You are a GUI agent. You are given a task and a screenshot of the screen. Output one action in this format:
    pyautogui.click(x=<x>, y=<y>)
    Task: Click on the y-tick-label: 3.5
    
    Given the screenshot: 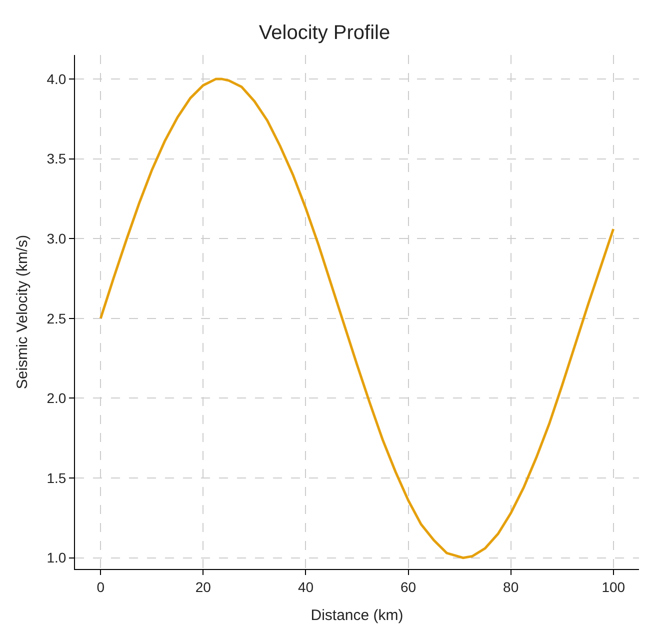 What is the action you would take?
    pyautogui.click(x=56, y=158)
    